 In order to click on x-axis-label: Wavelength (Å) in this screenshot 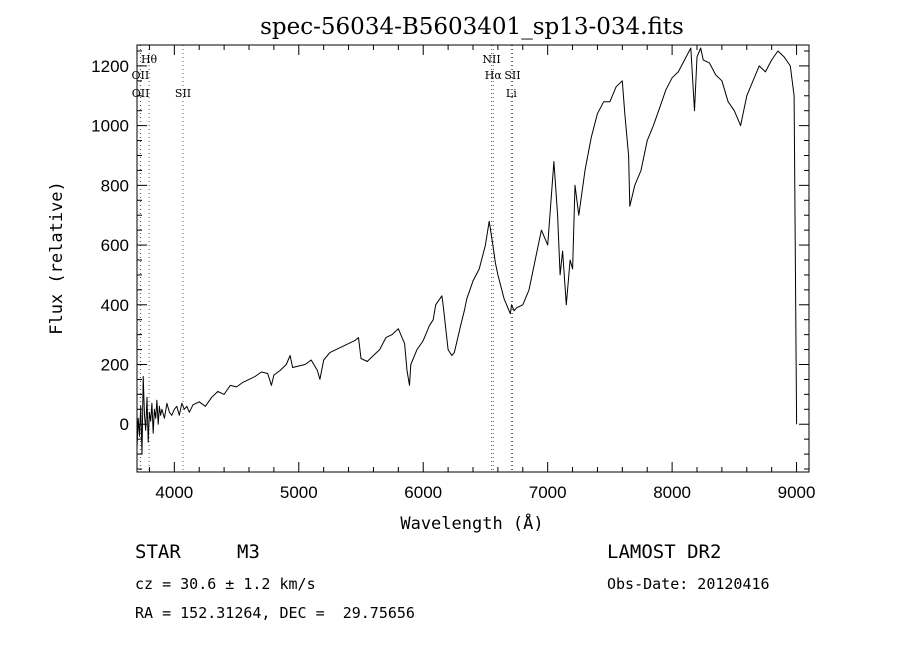, I will do `click(471, 523)`.